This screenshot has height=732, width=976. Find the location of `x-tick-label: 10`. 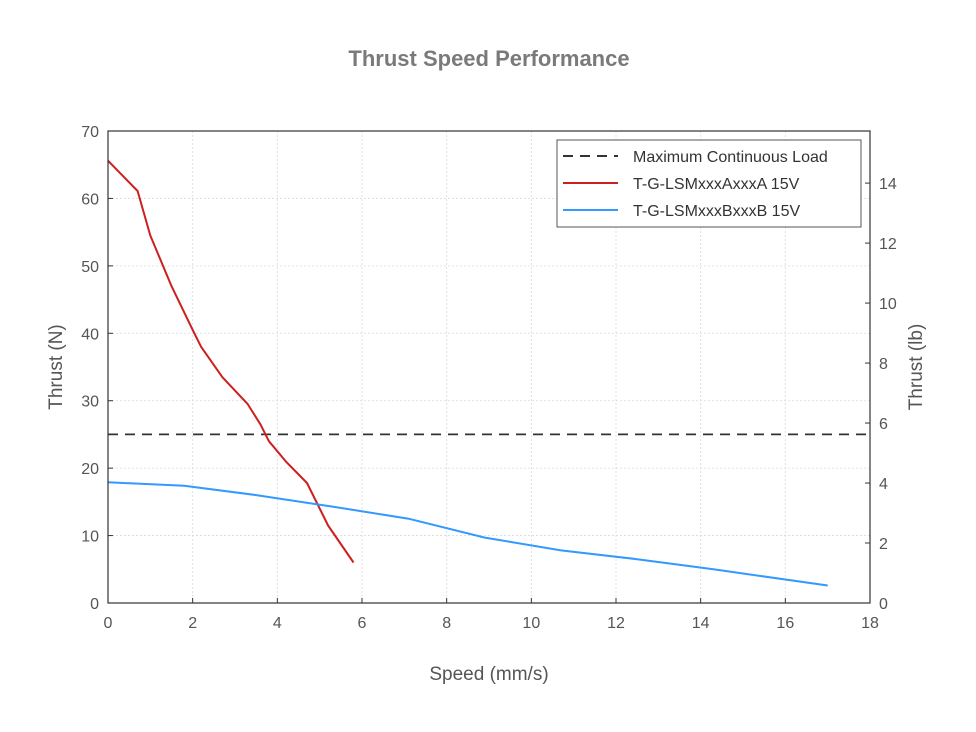

x-tick-label: 10 is located at coordinates (531, 623).